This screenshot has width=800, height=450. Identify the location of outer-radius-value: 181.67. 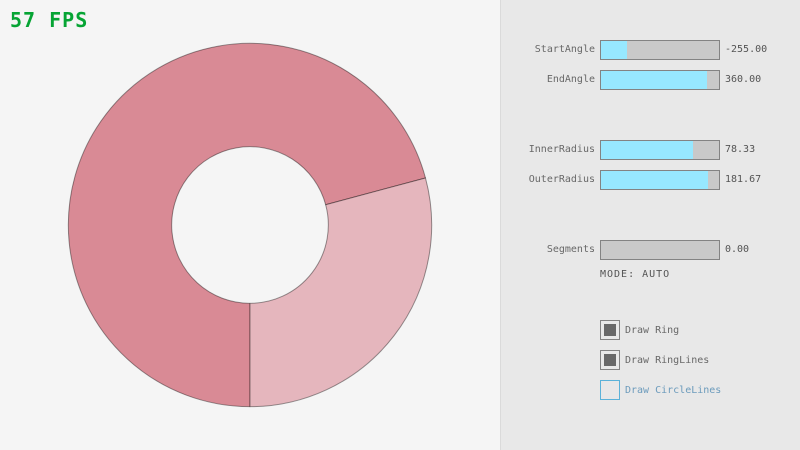
(743, 179).